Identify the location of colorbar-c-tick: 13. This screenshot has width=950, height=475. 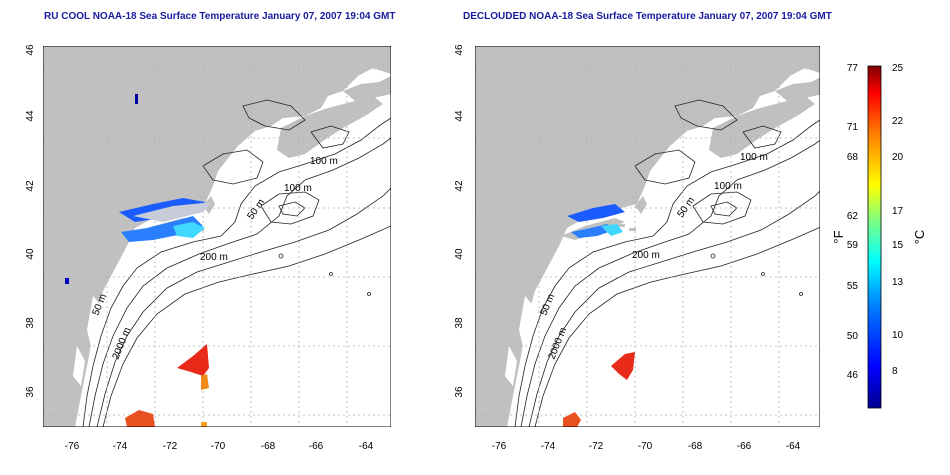
(898, 282).